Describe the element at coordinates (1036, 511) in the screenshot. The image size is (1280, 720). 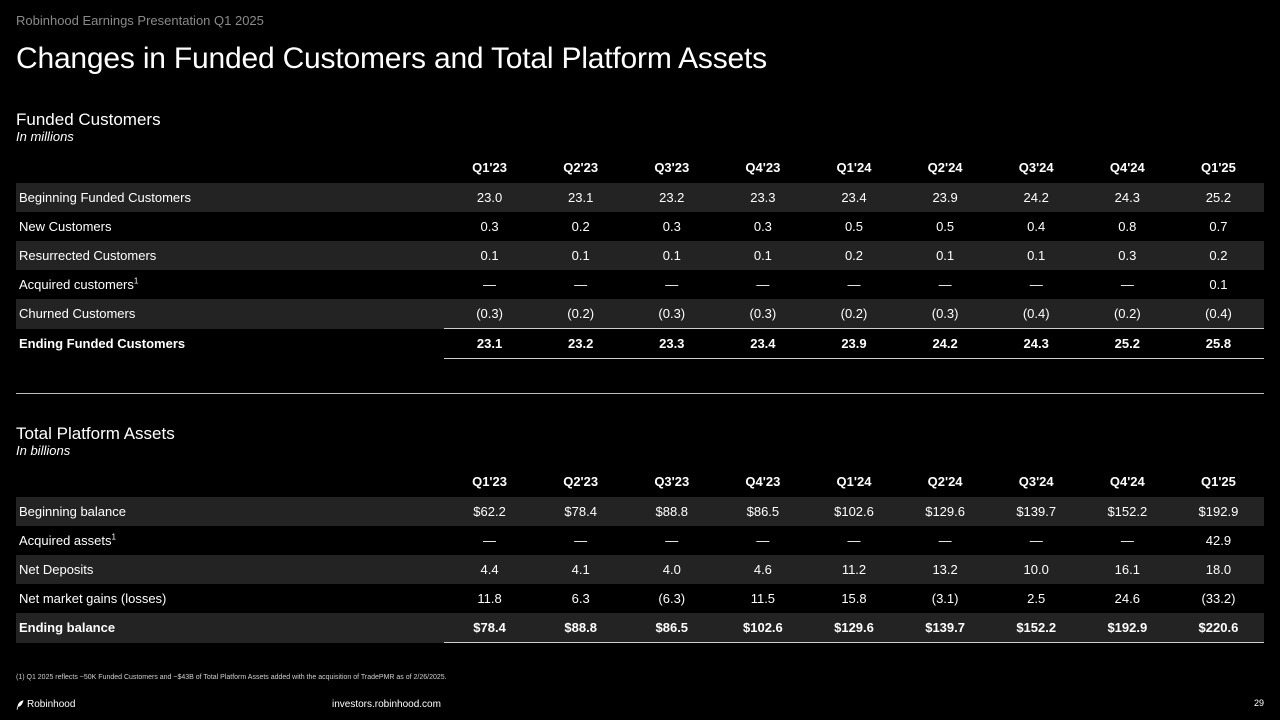
I see `table-cell: $139.7` at that location.